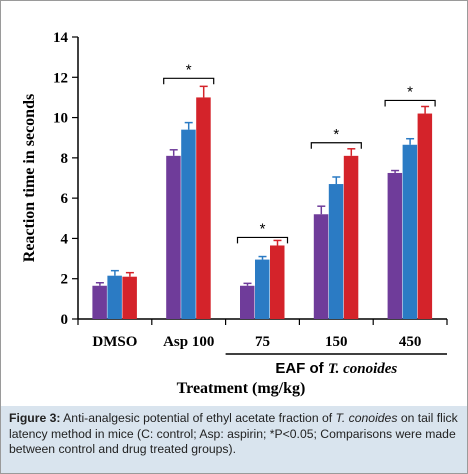 The image size is (468, 474). Describe the element at coordinates (410, 342) in the screenshot. I see `x-tick-label: 450` at that location.